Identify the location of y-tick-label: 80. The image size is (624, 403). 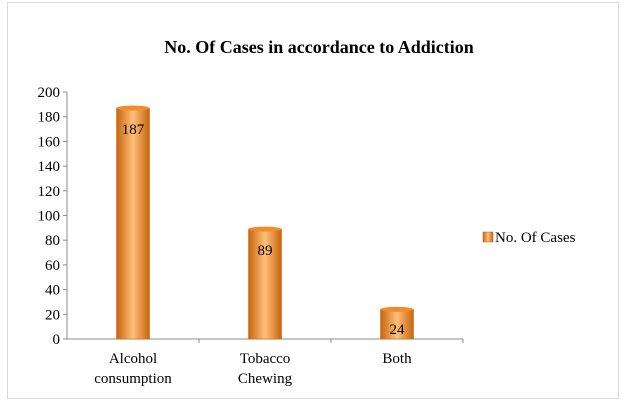
(52, 241).